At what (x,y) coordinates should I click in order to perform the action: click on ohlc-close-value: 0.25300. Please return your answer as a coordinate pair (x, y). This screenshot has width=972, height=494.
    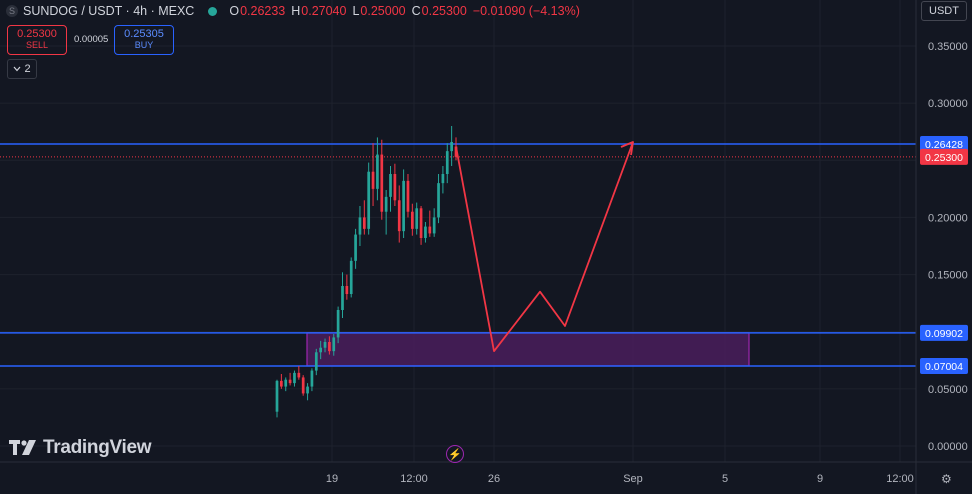
    Looking at the image, I should click on (444, 11).